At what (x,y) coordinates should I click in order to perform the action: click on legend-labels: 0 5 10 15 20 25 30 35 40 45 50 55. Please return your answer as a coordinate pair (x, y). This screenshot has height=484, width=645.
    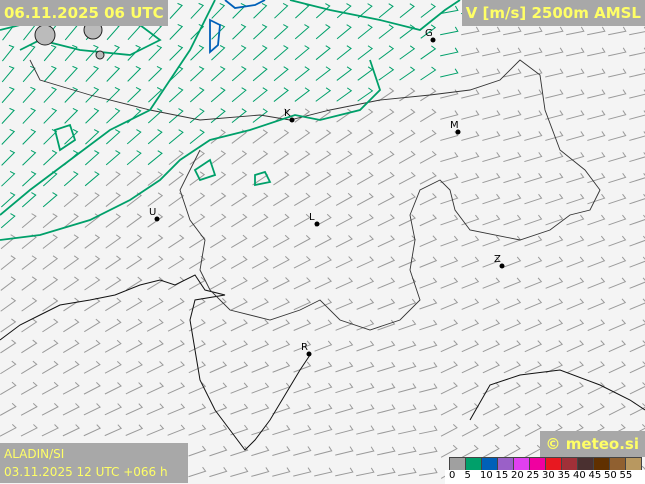
    Looking at the image, I should click on (545, 477).